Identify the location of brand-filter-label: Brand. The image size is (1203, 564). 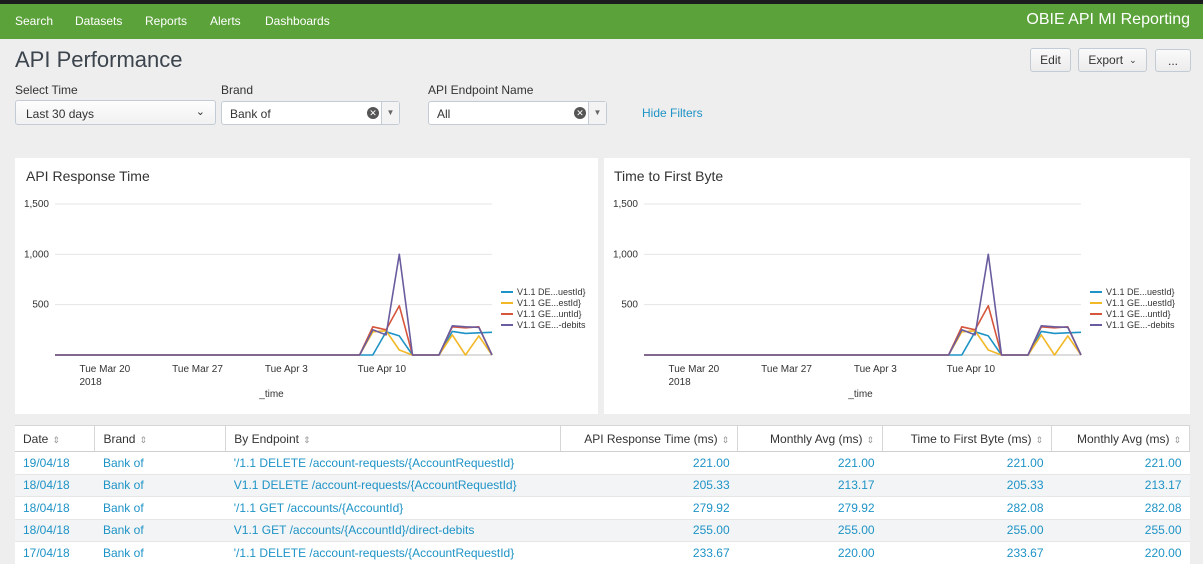
(237, 90).